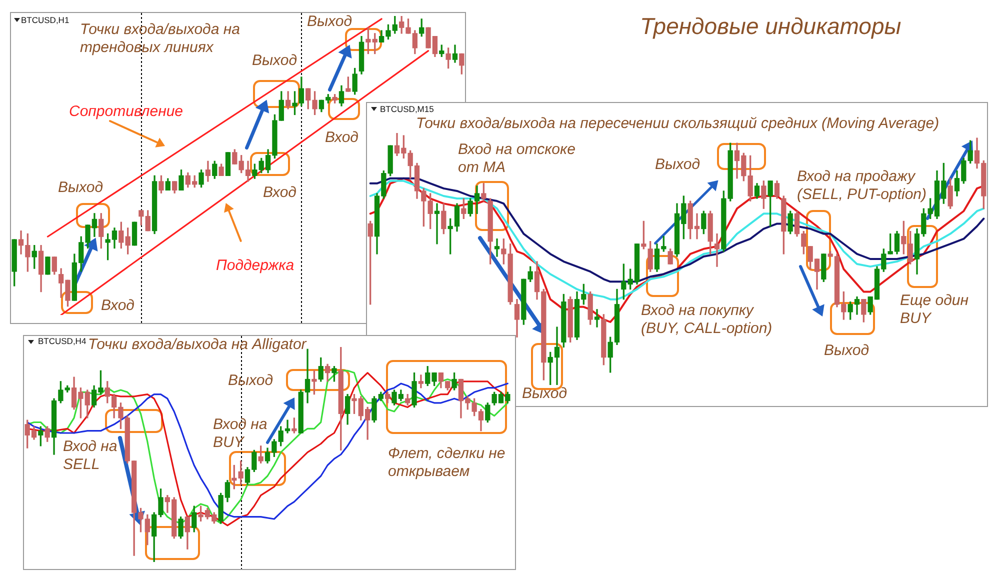  Describe the element at coordinates (197, 345) in the screenshot. I see `chart-title: Точки входа/выхода на Alligator` at that location.